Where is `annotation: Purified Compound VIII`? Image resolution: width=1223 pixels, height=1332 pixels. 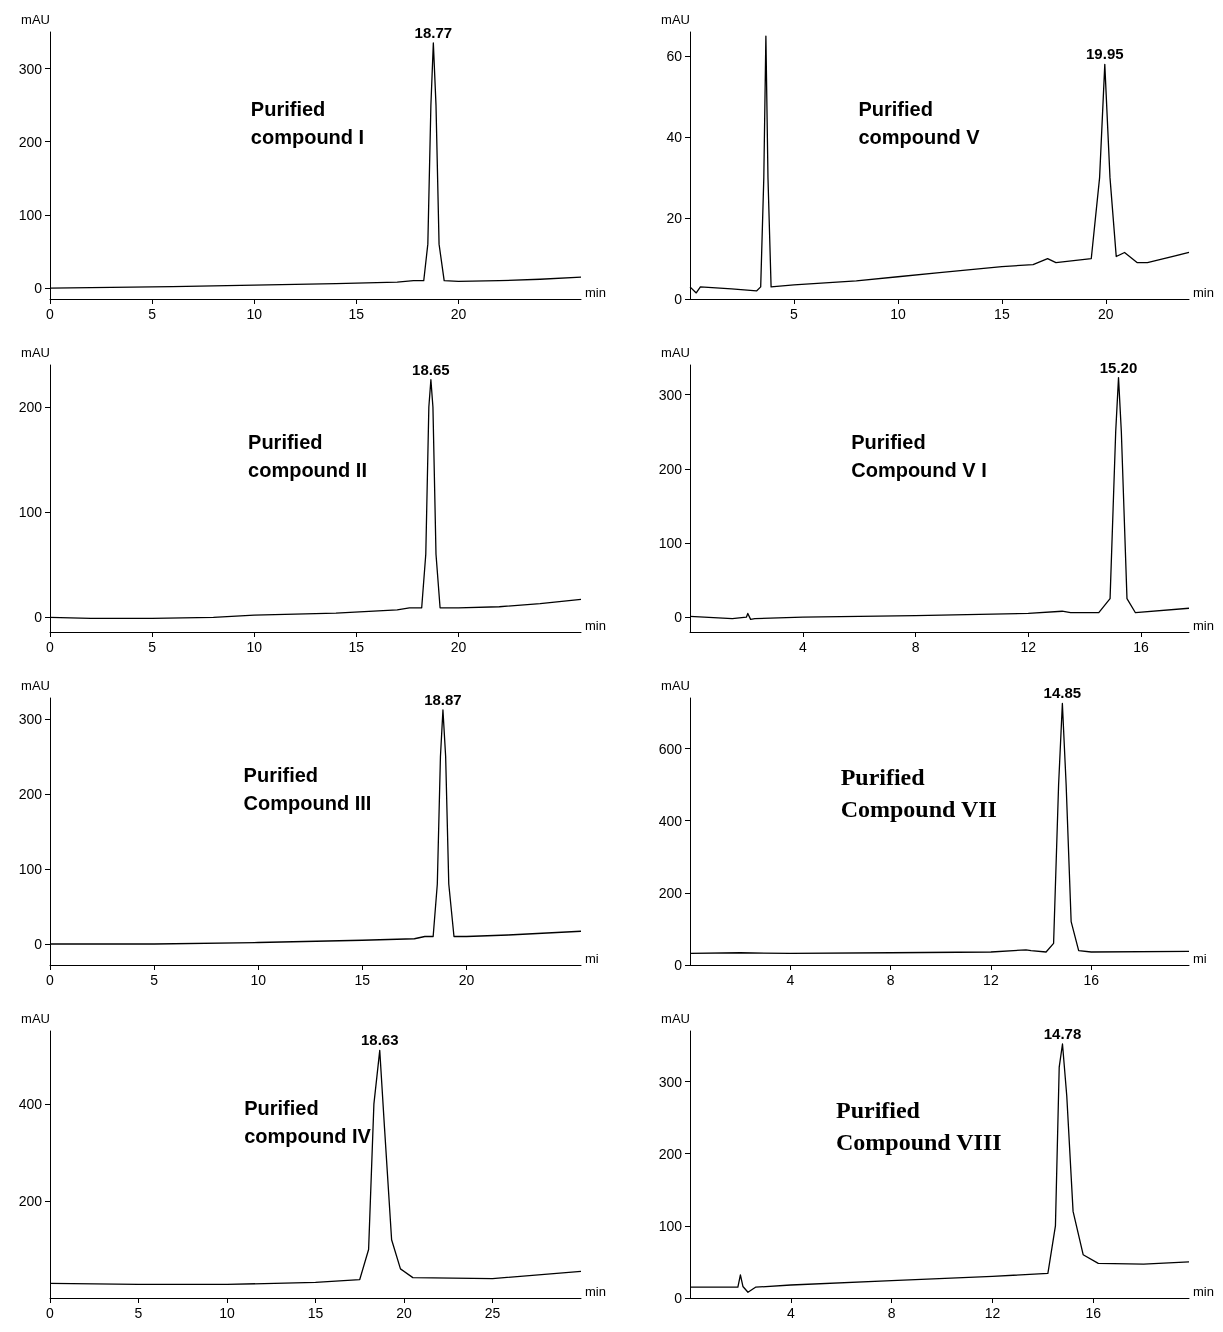 annotation: Purified Compound VIII is located at coordinates (918, 1126).